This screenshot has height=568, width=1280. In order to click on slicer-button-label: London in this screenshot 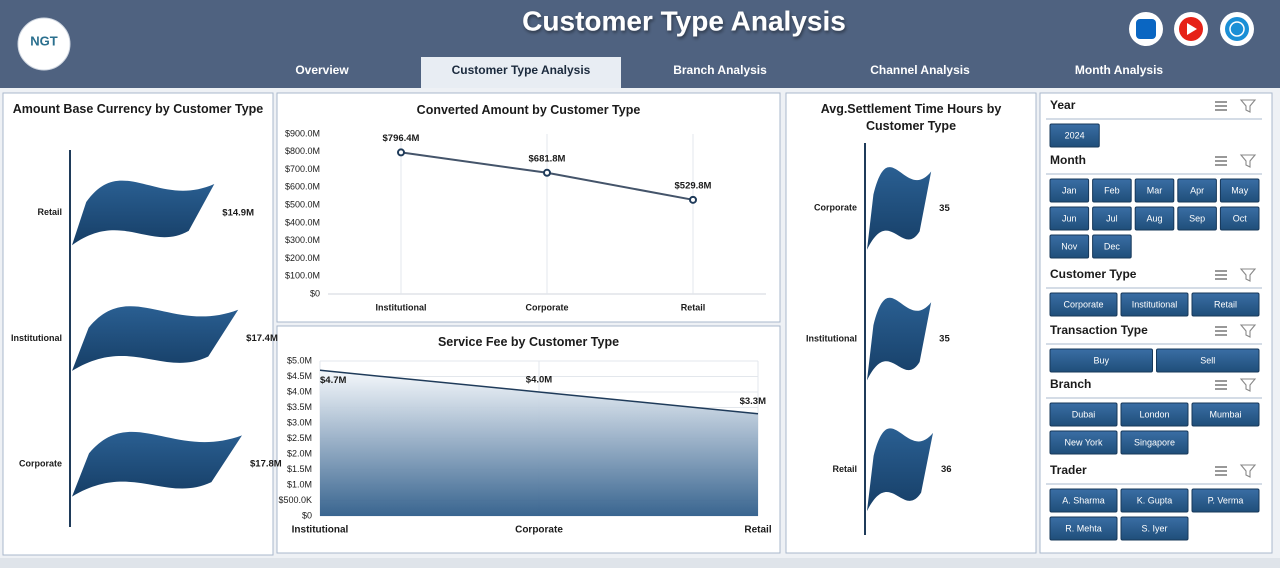, I will do `click(1154, 414)`.